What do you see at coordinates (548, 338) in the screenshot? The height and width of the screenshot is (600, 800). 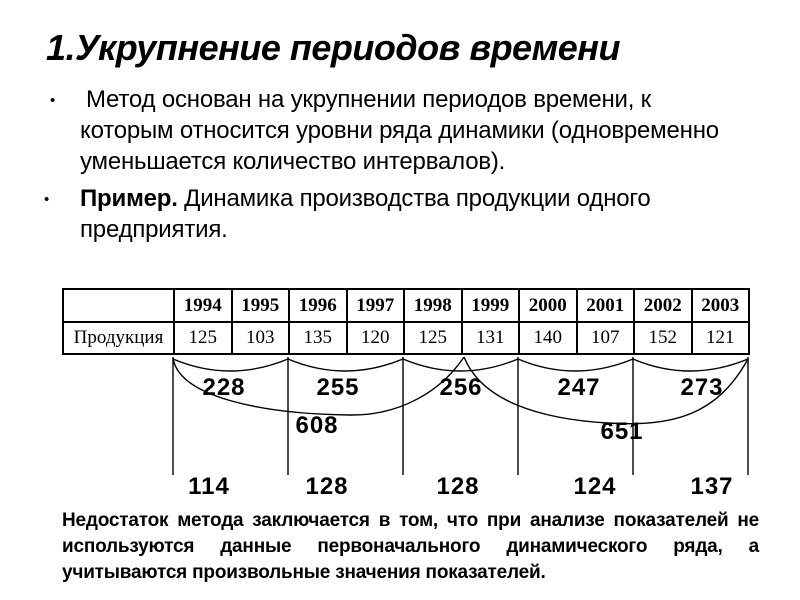 I see `value-cell: 140` at bounding box center [548, 338].